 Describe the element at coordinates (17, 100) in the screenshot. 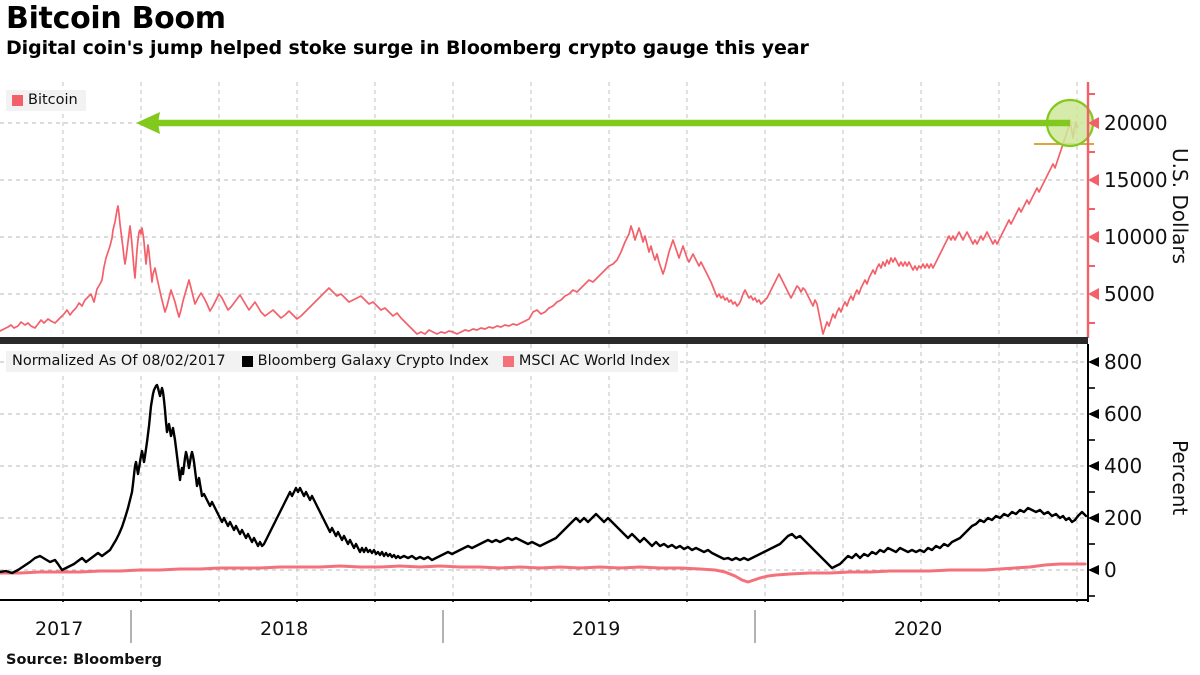

I see `bitcoin-swatch-icon` at that location.